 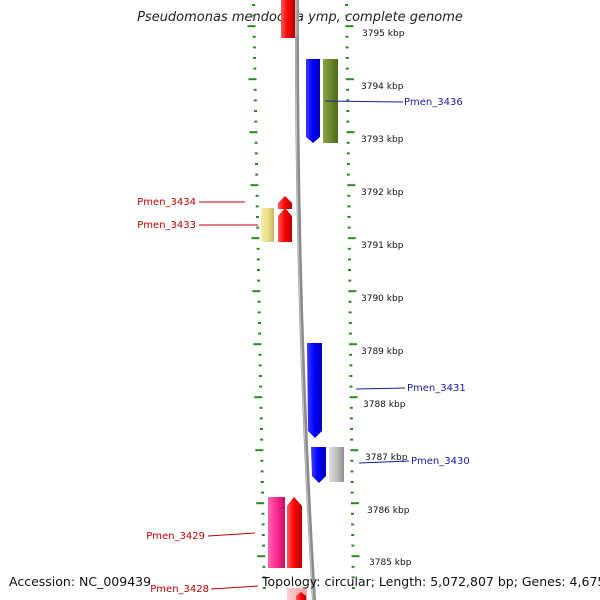 What do you see at coordinates (433, 102) in the screenshot?
I see `gene-label: Pmen_3436` at bounding box center [433, 102].